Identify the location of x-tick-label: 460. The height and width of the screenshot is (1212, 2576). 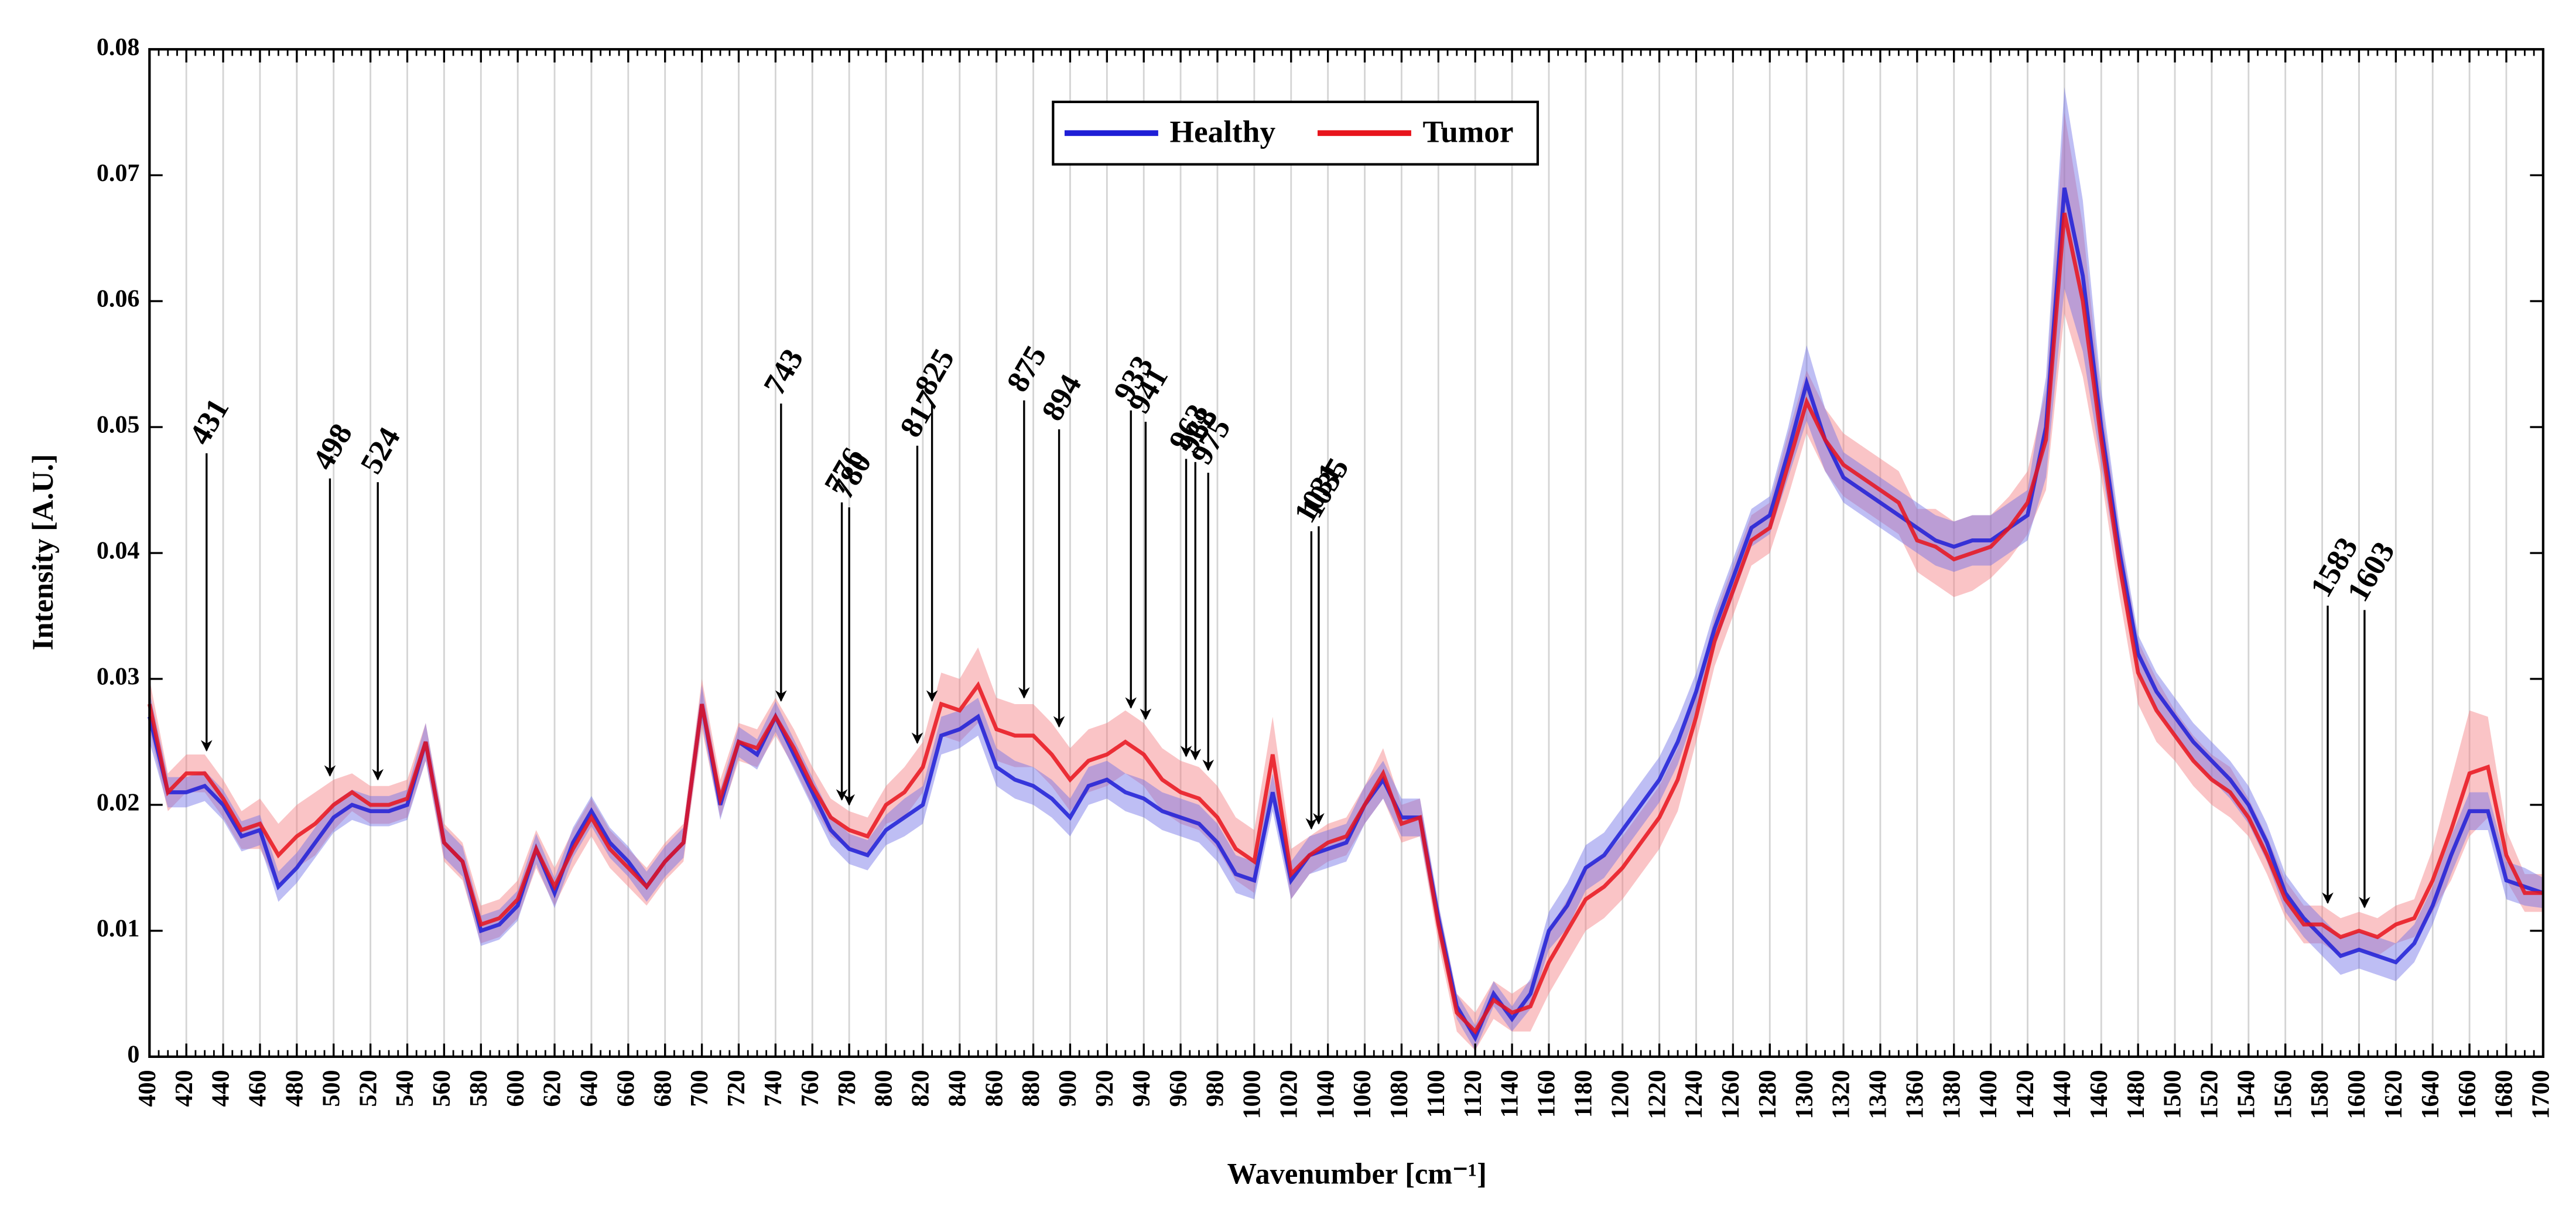
(258, 1088).